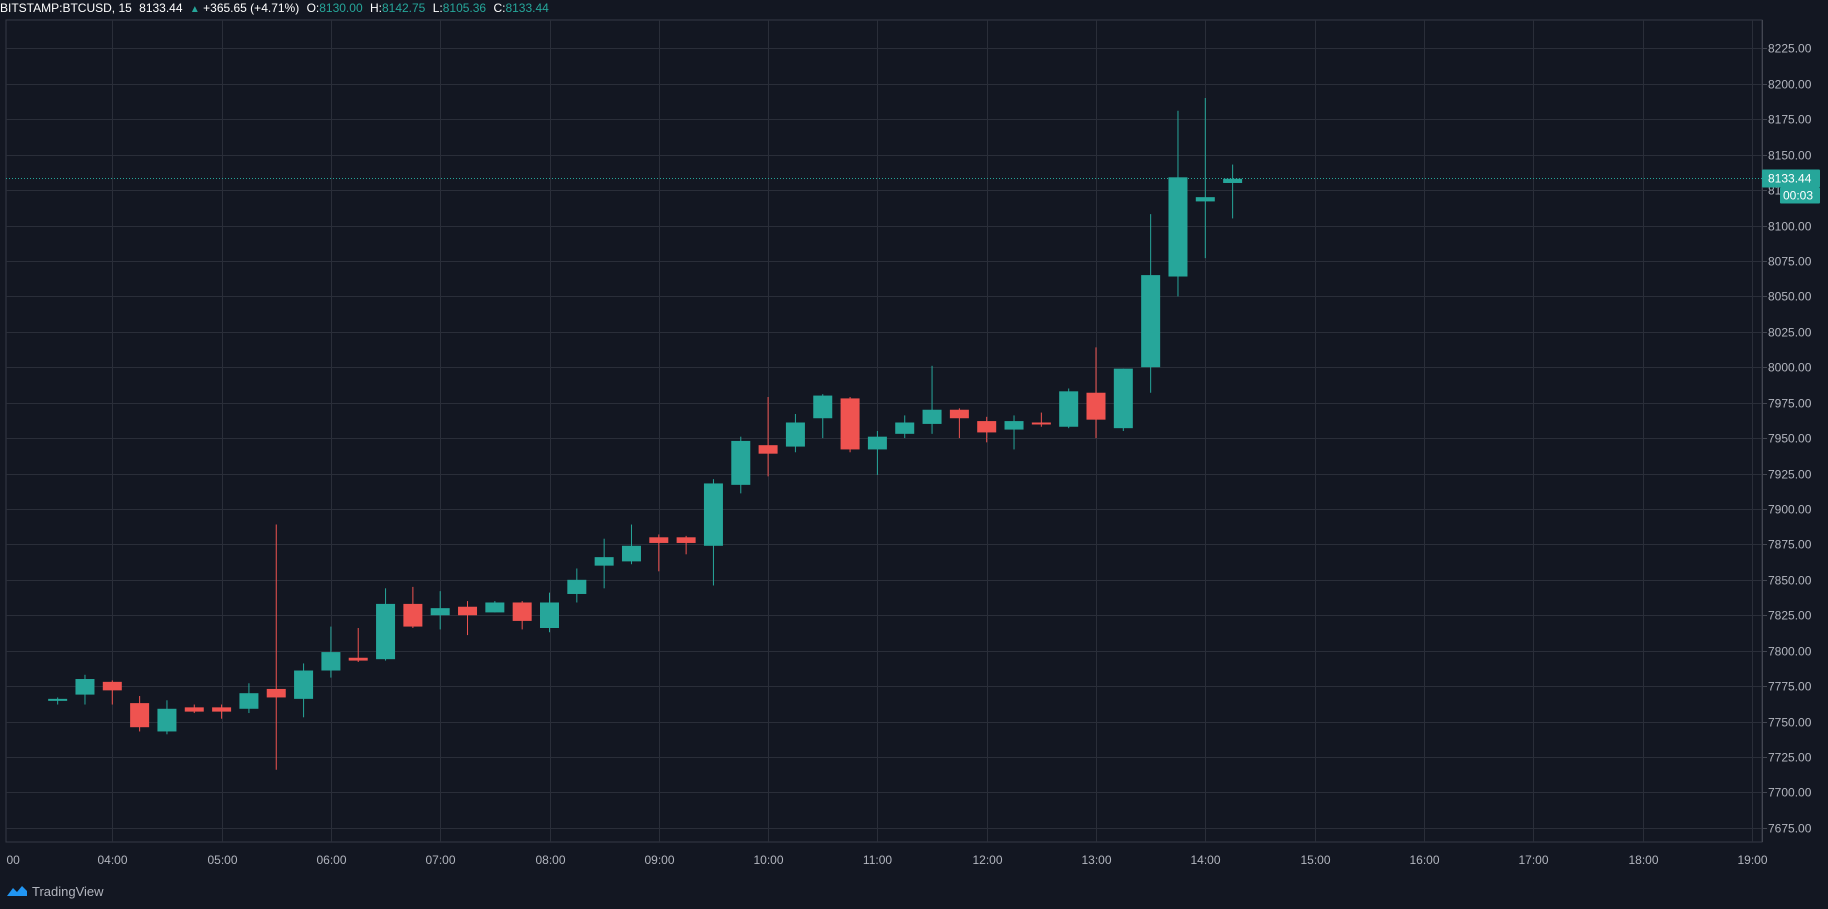 Image resolution: width=1828 pixels, height=909 pixels. I want to click on price-tick-label: 8175.00, so click(1790, 120).